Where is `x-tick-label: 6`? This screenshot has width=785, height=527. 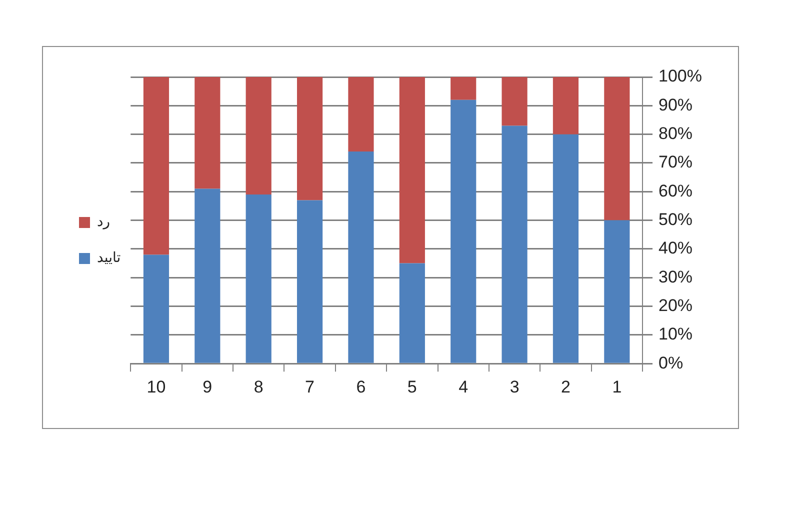
x-tick-label: 6 is located at coordinates (361, 386).